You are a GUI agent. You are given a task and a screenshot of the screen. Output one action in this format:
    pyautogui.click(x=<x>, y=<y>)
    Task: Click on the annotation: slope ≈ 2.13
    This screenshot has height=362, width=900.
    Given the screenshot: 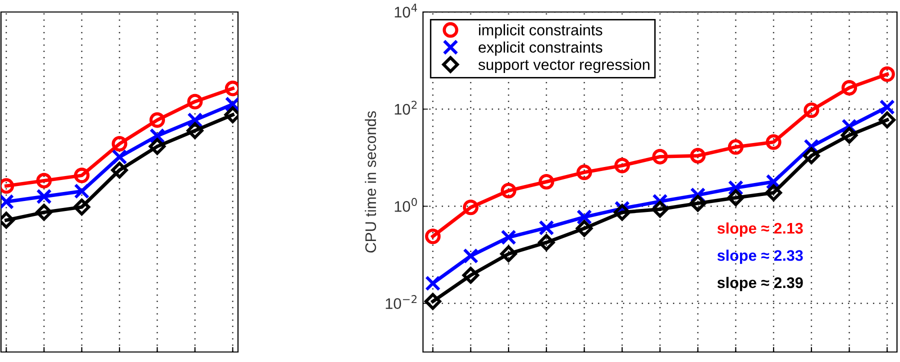 What is the action you would take?
    pyautogui.click(x=760, y=229)
    